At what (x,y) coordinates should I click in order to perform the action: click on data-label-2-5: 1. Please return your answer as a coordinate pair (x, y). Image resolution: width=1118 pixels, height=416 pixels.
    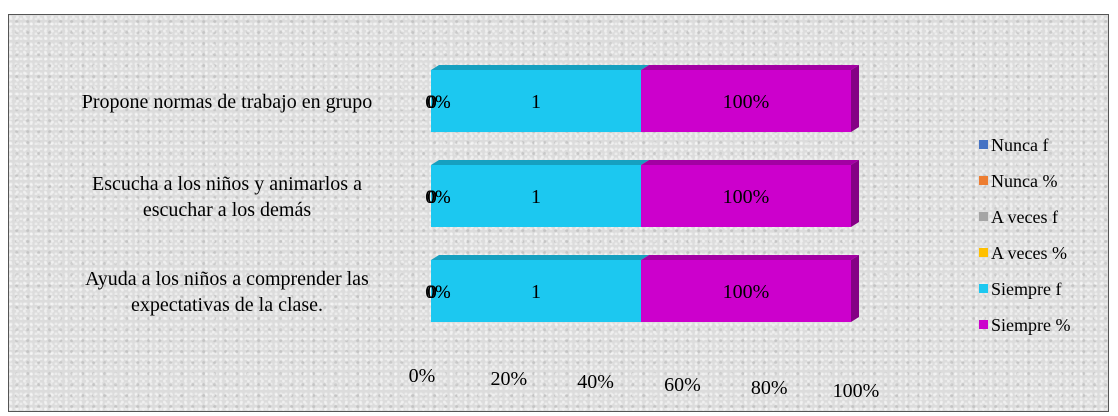
    Looking at the image, I should click on (536, 197).